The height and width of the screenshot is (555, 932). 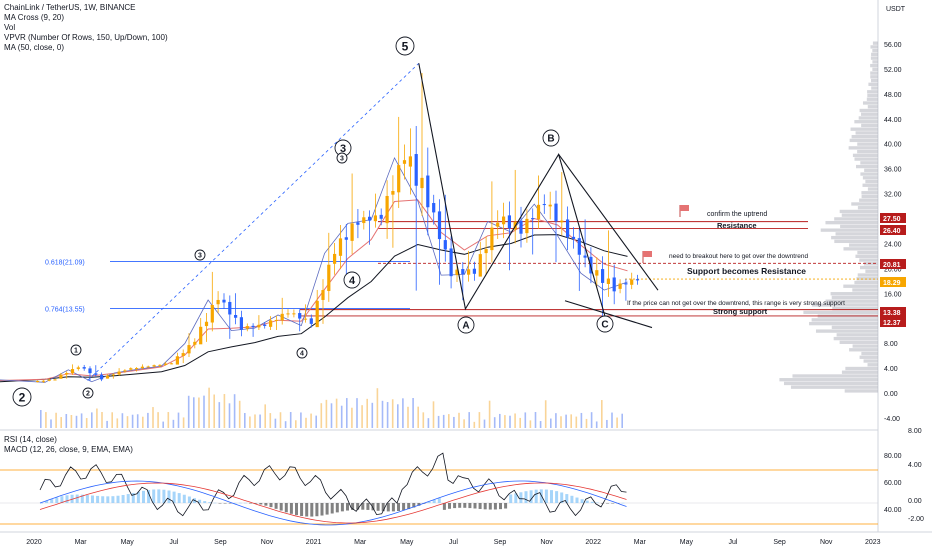 What do you see at coordinates (893, 70) in the screenshot?
I see `price-tick-label: 52.00` at bounding box center [893, 70].